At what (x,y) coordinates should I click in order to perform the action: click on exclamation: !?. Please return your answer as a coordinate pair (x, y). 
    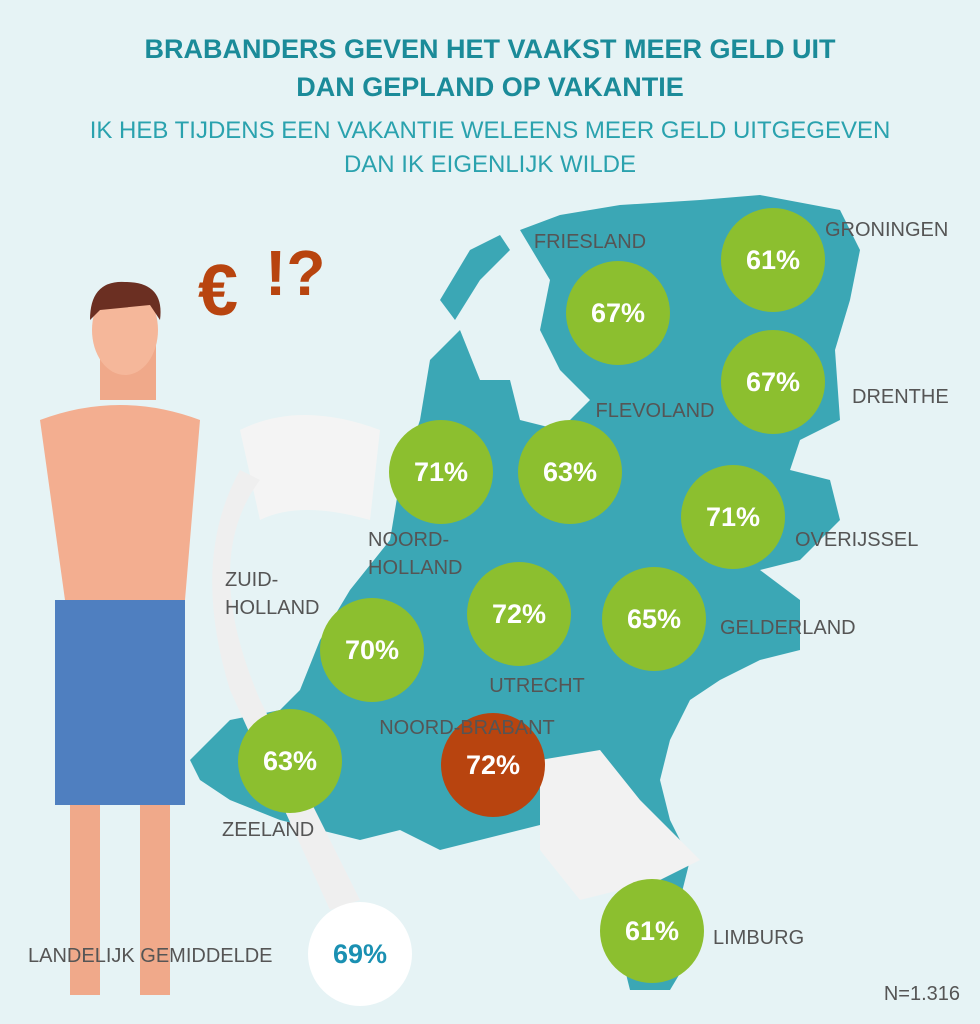
    Looking at the image, I should click on (295, 273).